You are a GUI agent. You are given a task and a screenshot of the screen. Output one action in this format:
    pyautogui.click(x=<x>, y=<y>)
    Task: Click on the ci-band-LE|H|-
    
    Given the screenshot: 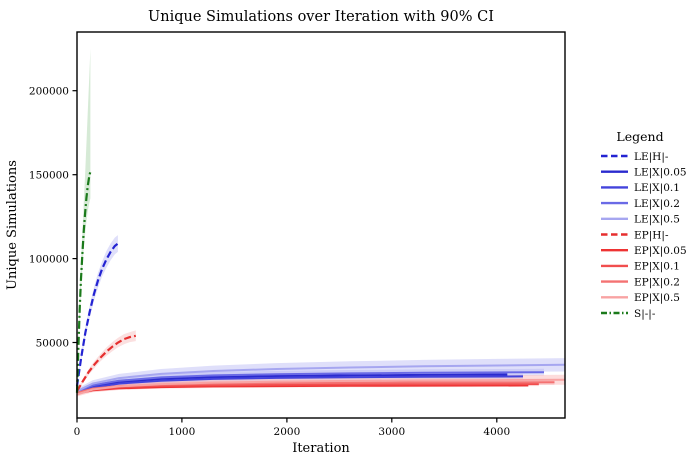 What is the action you would take?
    pyautogui.click(x=97, y=311)
    